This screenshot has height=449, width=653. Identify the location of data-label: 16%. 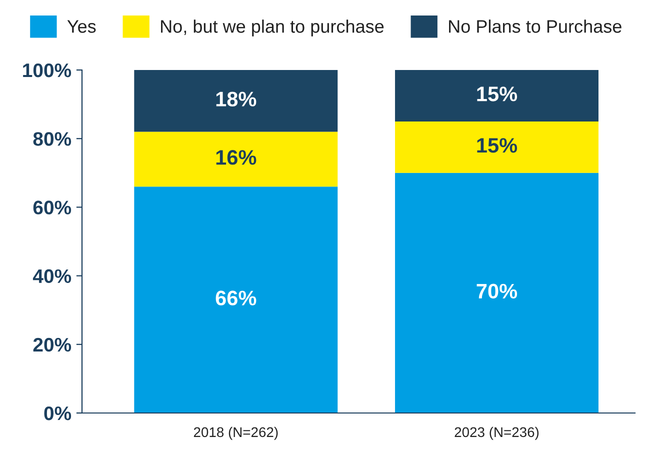
(236, 157).